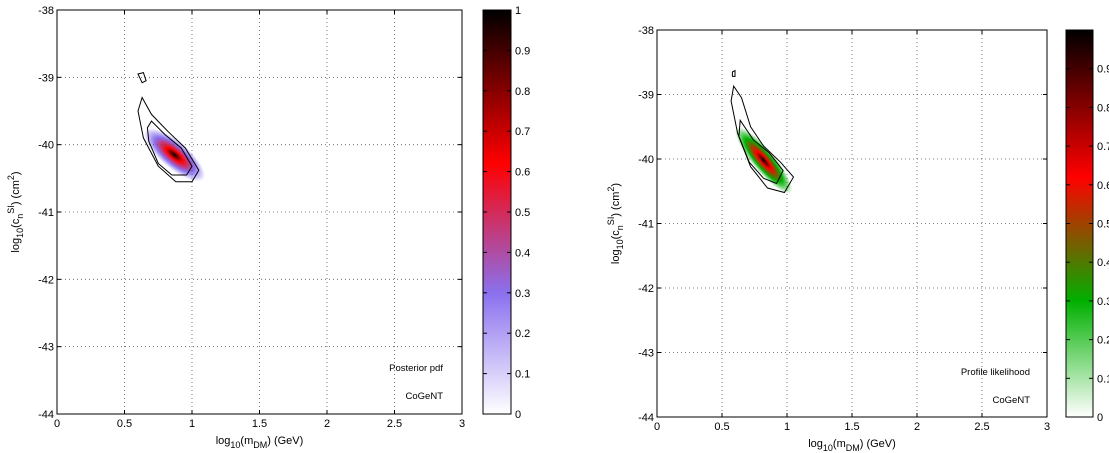 The height and width of the screenshot is (453, 1109). I want to click on annotation-method: Profile likelihood, so click(995, 372).